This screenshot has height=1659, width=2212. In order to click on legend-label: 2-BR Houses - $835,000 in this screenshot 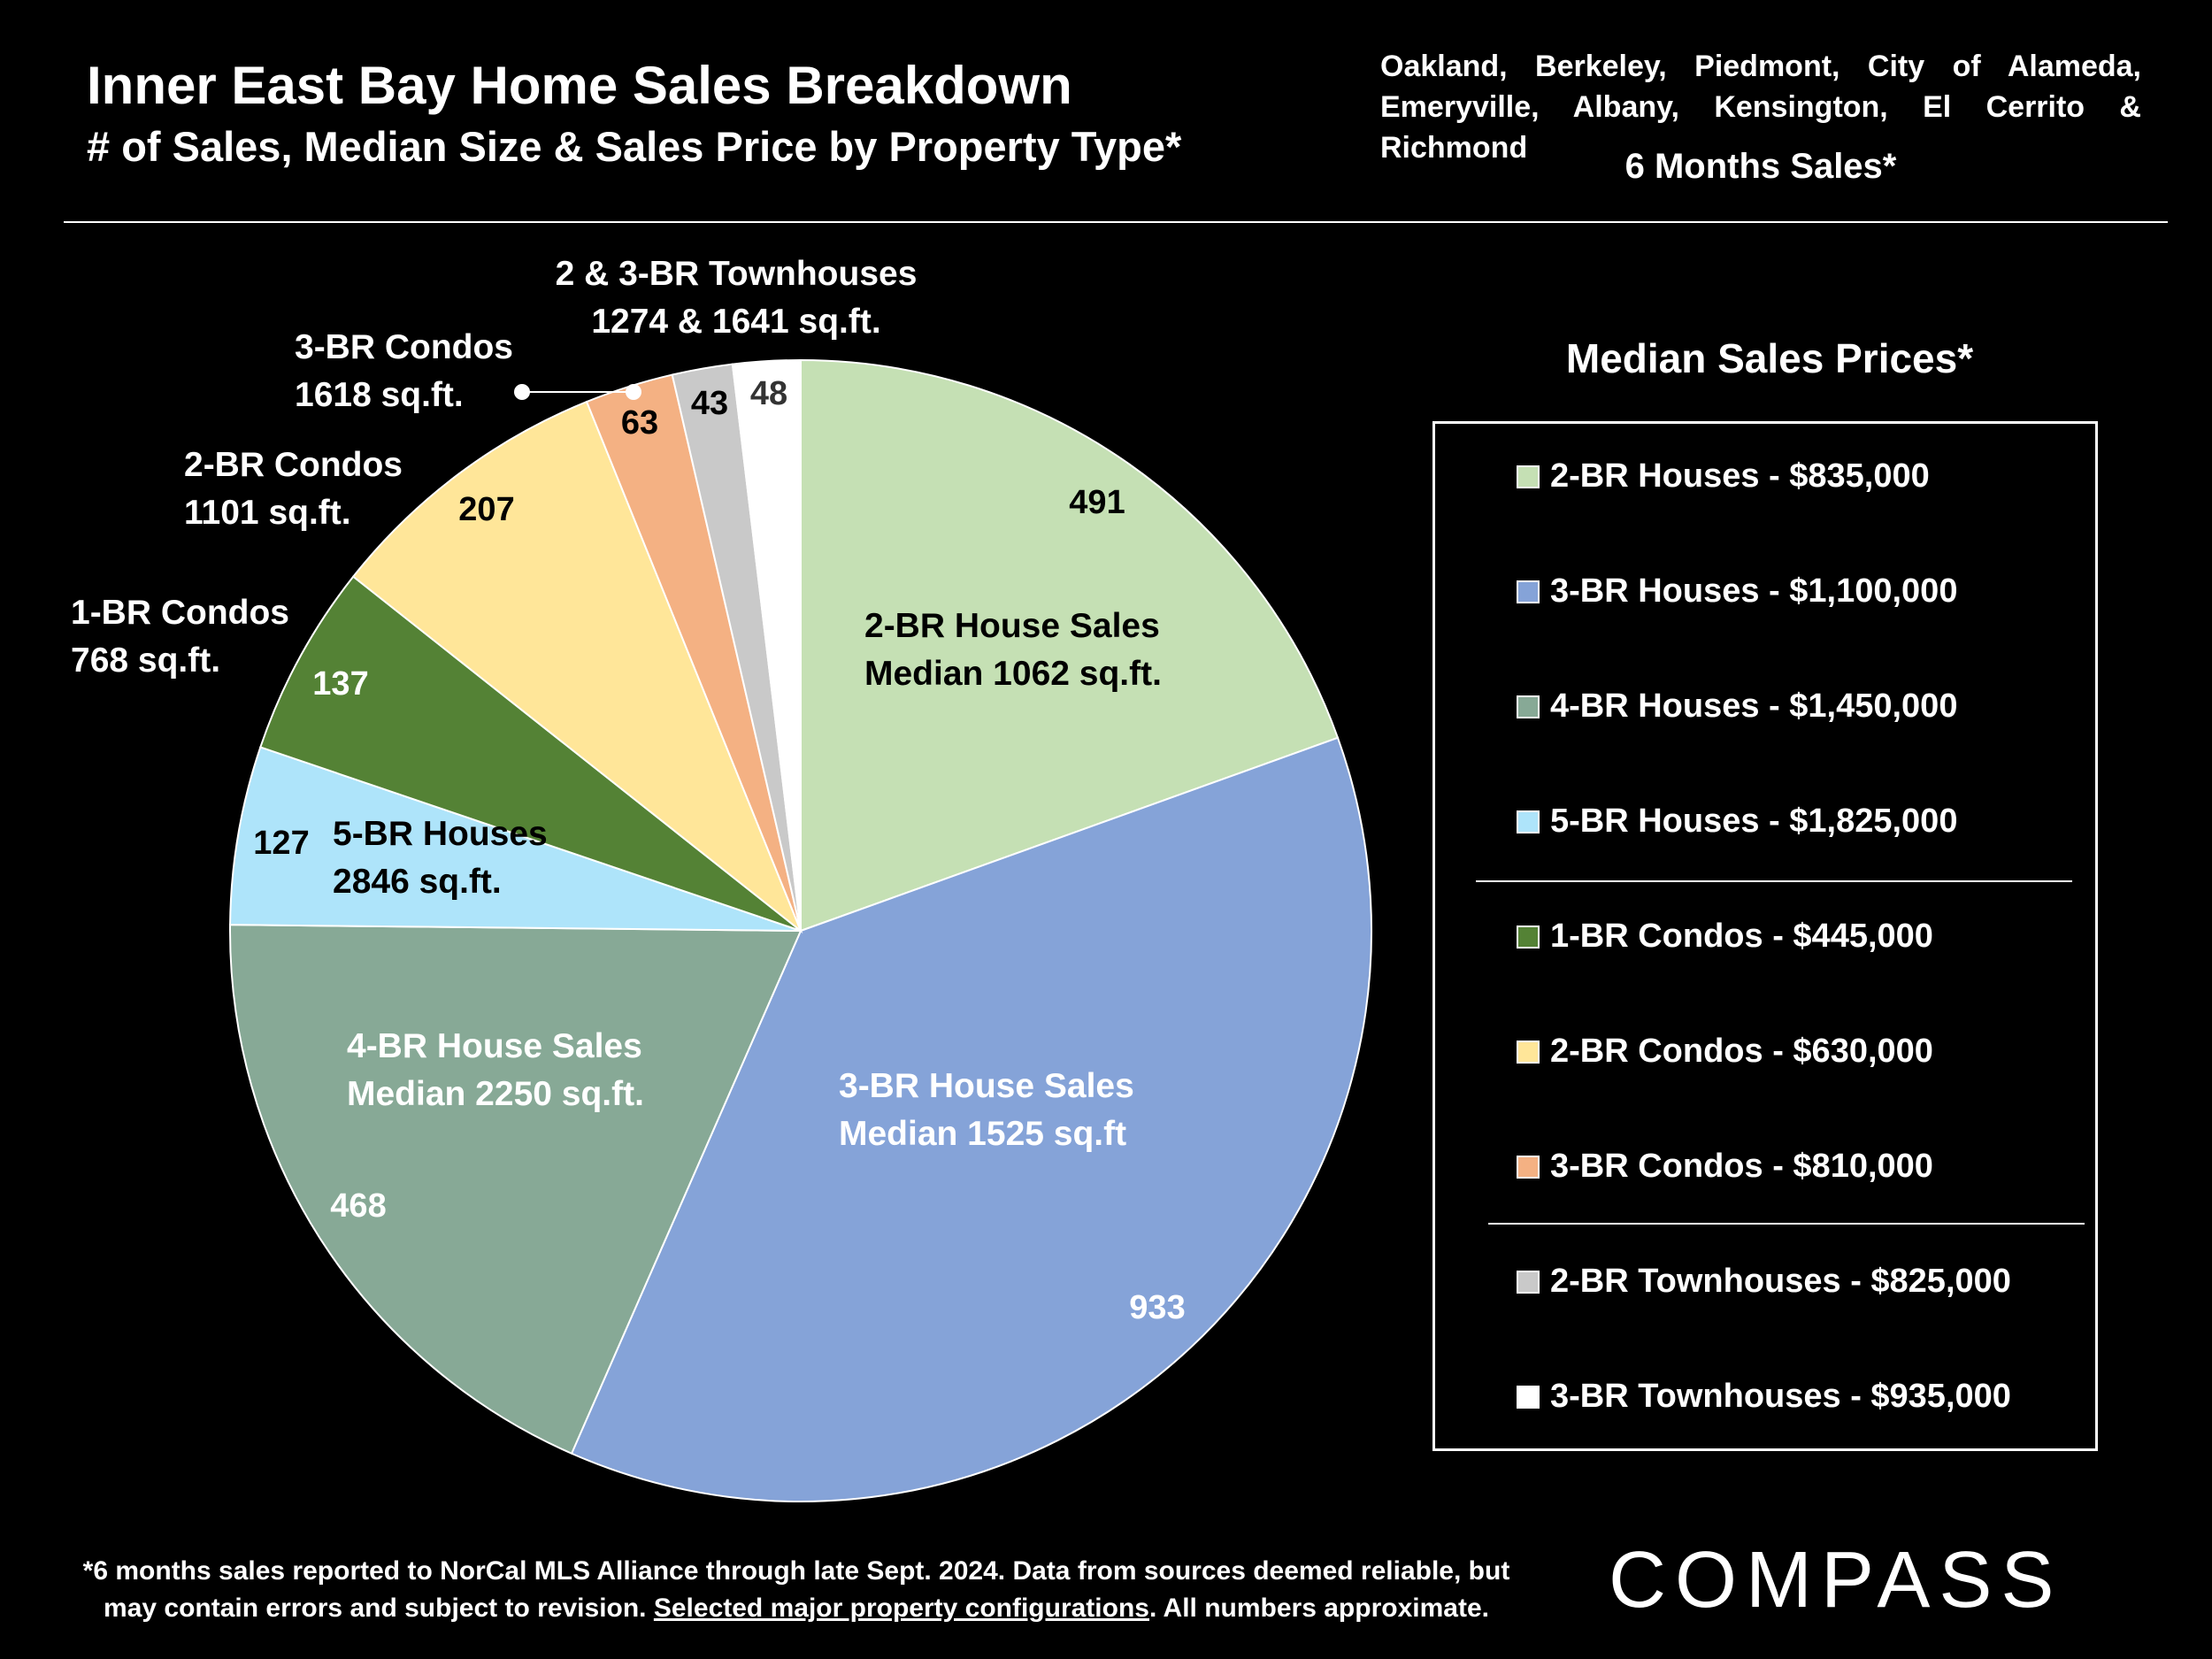, I will do `click(1740, 476)`.